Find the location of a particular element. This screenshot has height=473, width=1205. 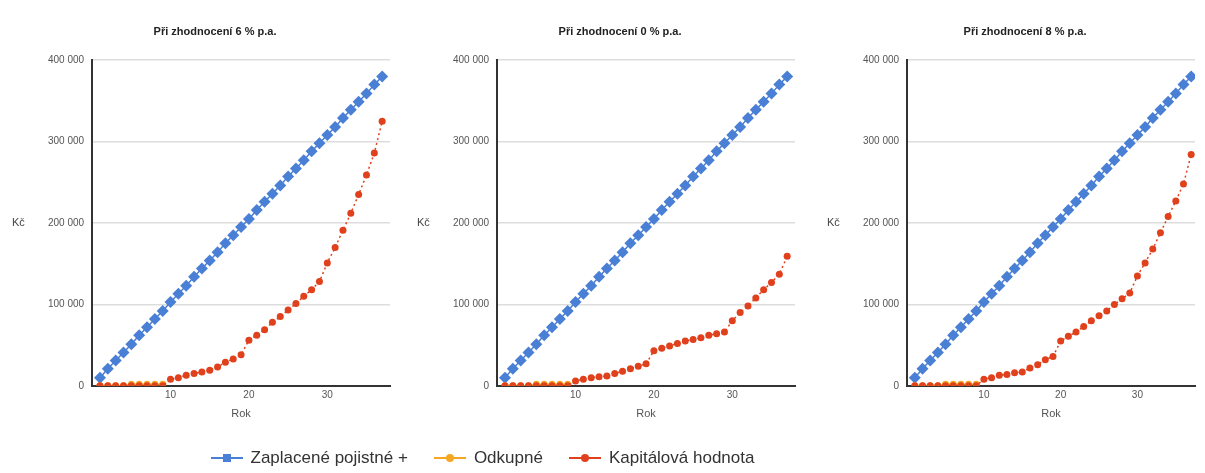

legend-label: Kapitálová hodnota is located at coordinates (681, 458).